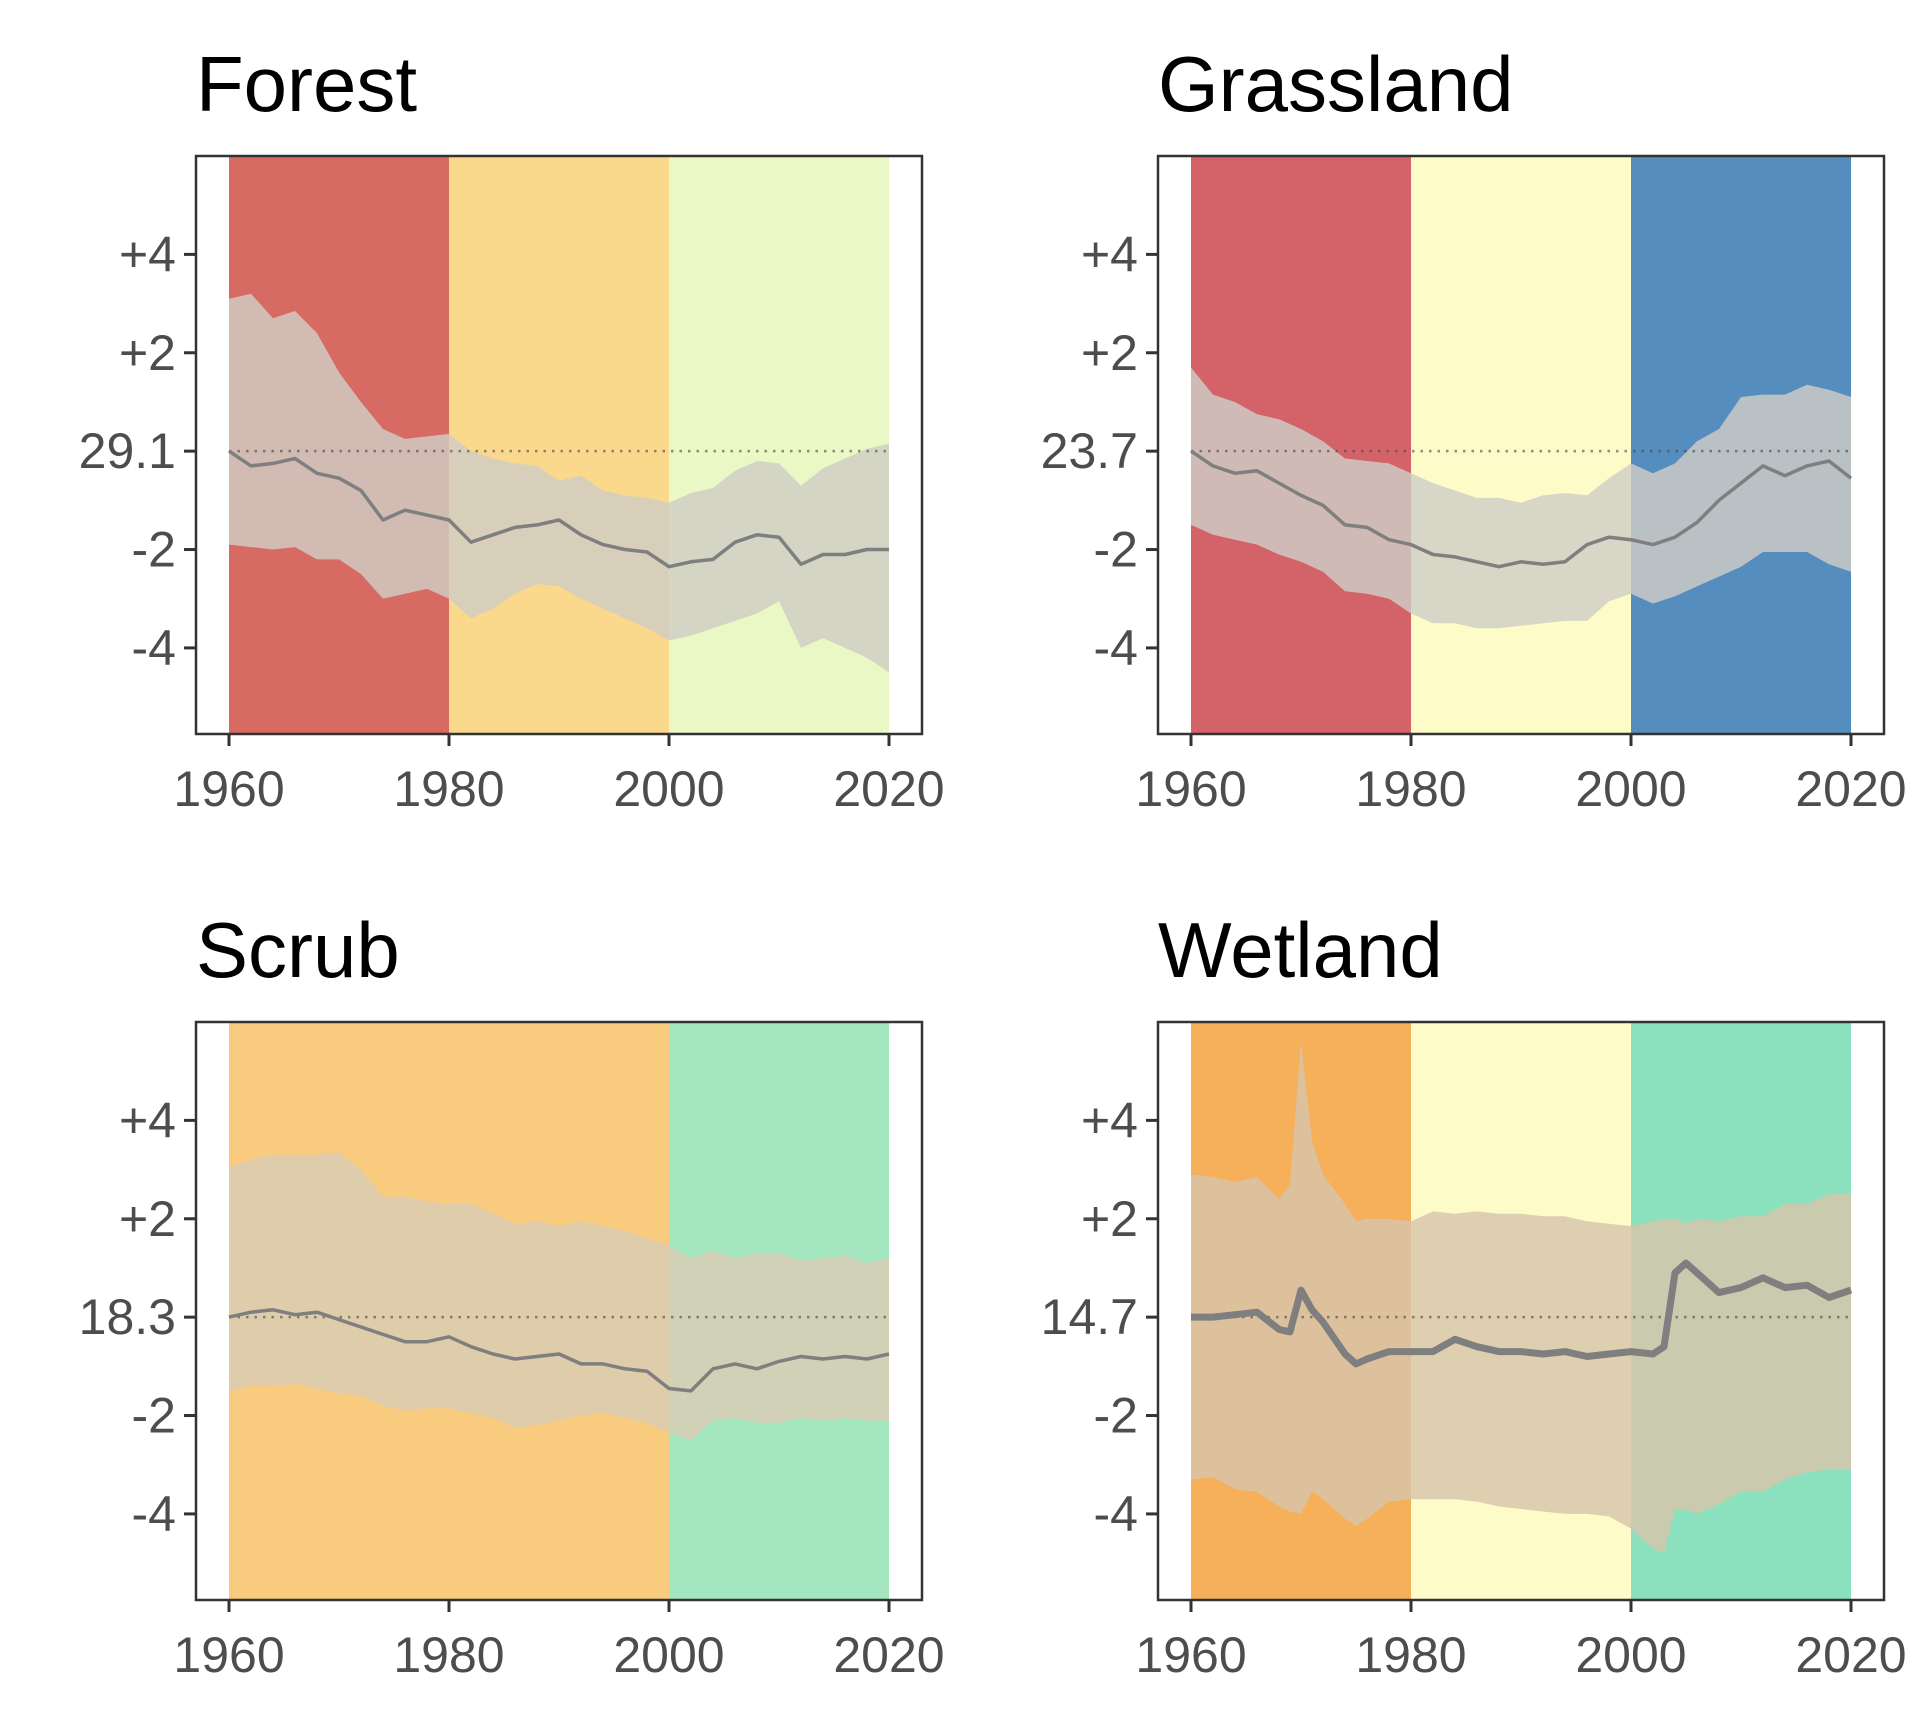 This screenshot has height=1732, width=1925. Describe the element at coordinates (298, 950) in the screenshot. I see `panel-title: Scrub` at that location.